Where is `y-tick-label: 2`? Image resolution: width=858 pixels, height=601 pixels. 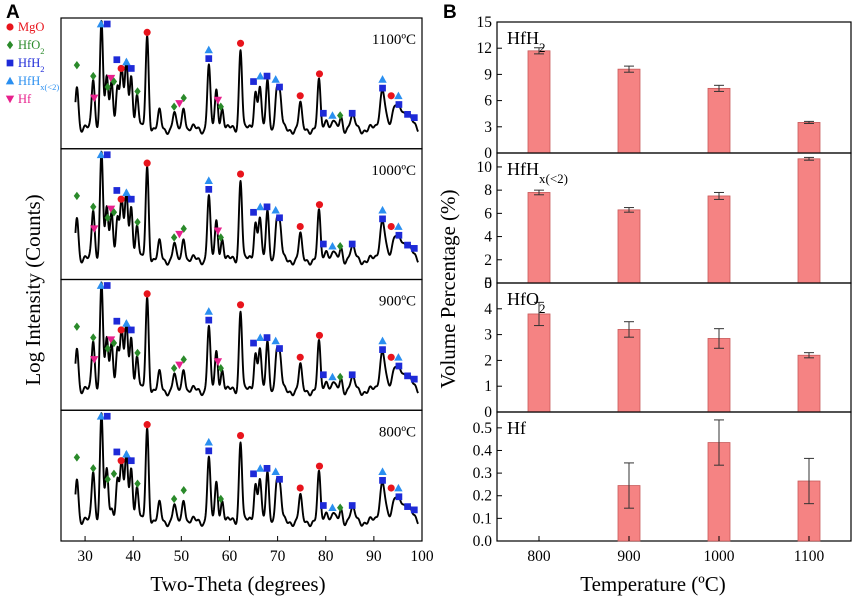 y-tick-label: 2 is located at coordinates (488, 360).